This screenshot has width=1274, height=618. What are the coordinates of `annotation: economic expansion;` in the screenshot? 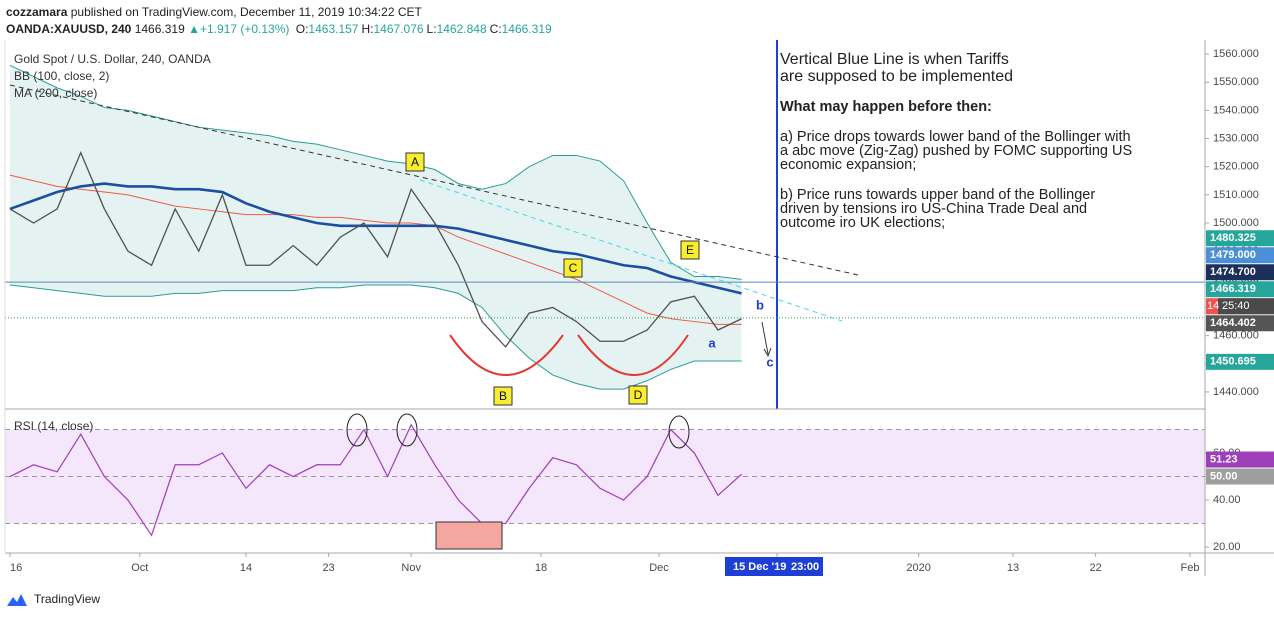 It's located at (848, 165).